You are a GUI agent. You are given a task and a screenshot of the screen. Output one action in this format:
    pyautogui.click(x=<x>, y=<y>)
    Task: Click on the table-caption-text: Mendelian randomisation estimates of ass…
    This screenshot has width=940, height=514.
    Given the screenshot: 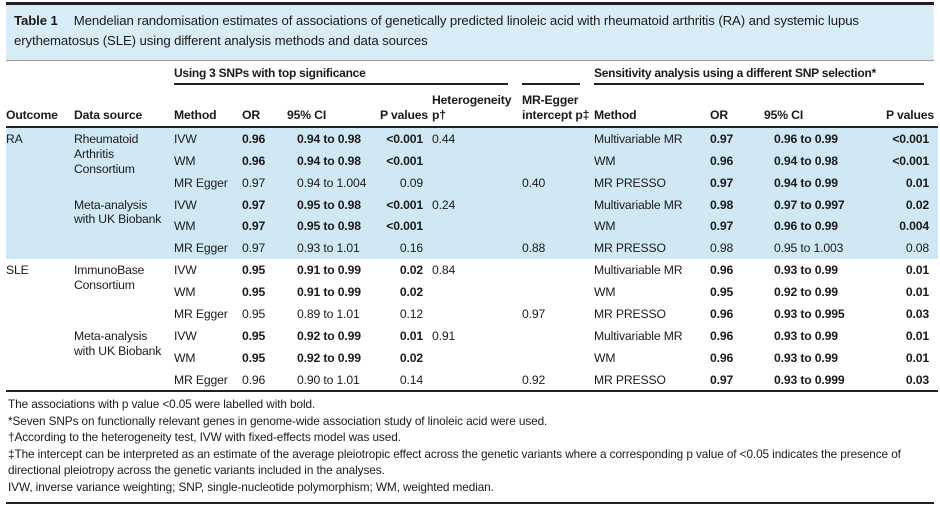 What is the action you would take?
    pyautogui.click(x=436, y=31)
    